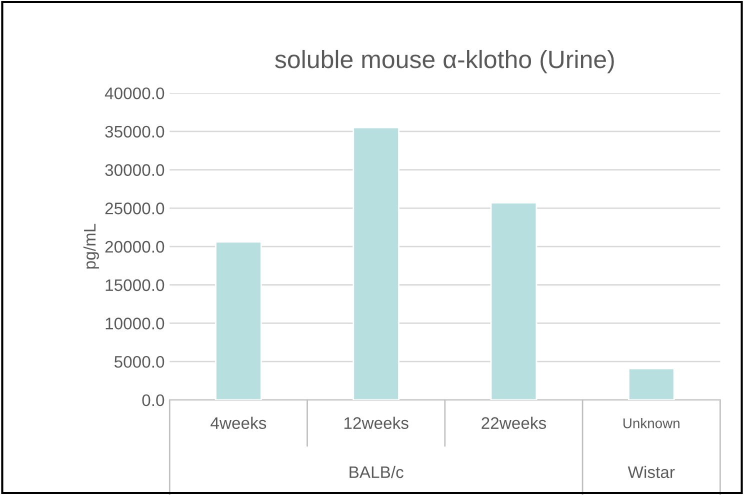 The height and width of the screenshot is (495, 744). What do you see at coordinates (134, 246) in the screenshot?
I see `y-tick-label: 20000.0` at bounding box center [134, 246].